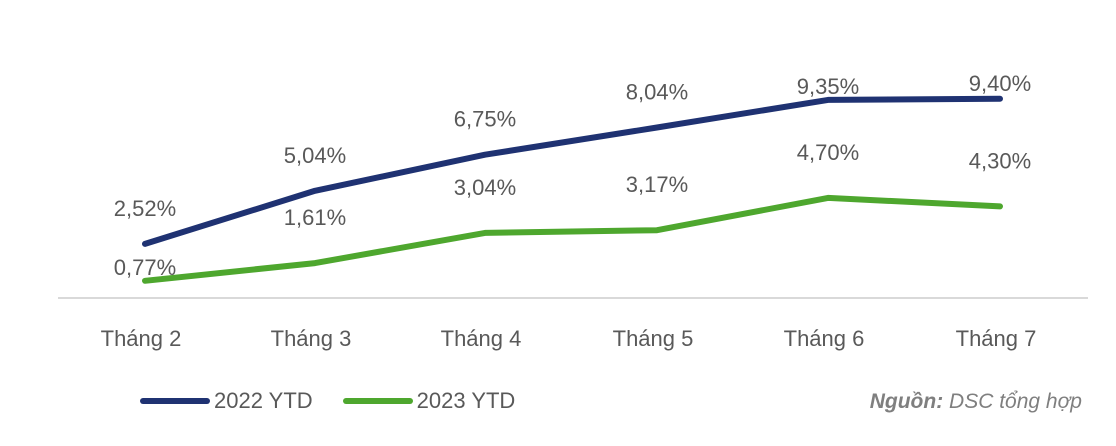 This screenshot has width=1116, height=446. I want to click on data-label: 0,77%, so click(145, 267).